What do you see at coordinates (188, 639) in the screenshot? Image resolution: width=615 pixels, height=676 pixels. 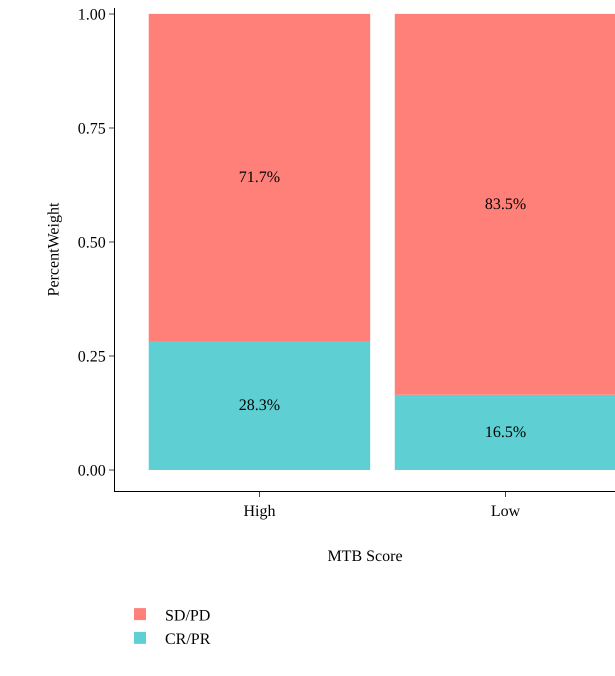 I see `legend-label: CR/PR` at bounding box center [188, 639].